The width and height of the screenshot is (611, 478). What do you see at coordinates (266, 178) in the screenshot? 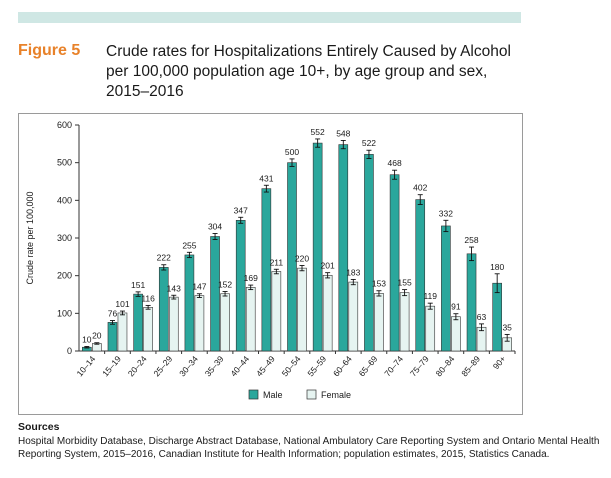
I see `data-label-male: 431` at bounding box center [266, 178].